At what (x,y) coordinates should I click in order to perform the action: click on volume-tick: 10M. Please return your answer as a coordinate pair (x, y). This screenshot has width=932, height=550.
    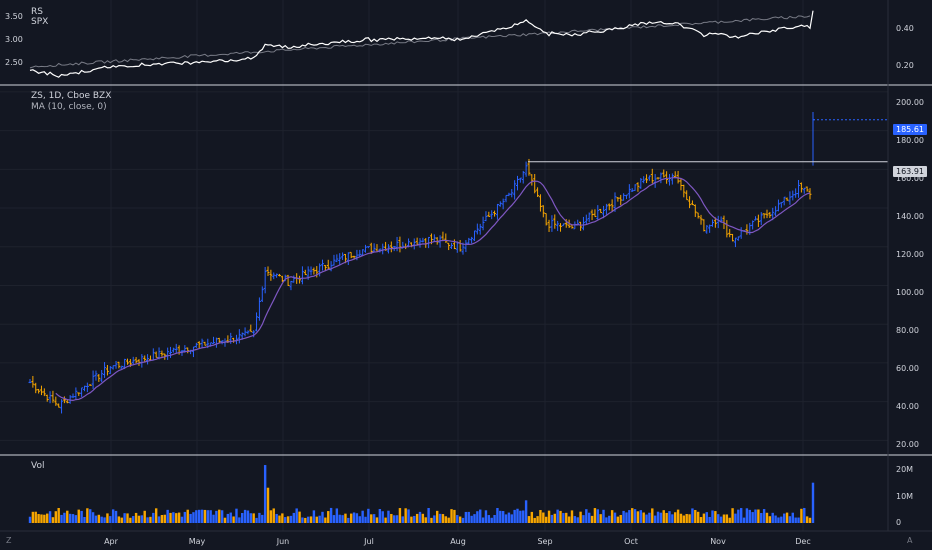
    Looking at the image, I should click on (905, 496).